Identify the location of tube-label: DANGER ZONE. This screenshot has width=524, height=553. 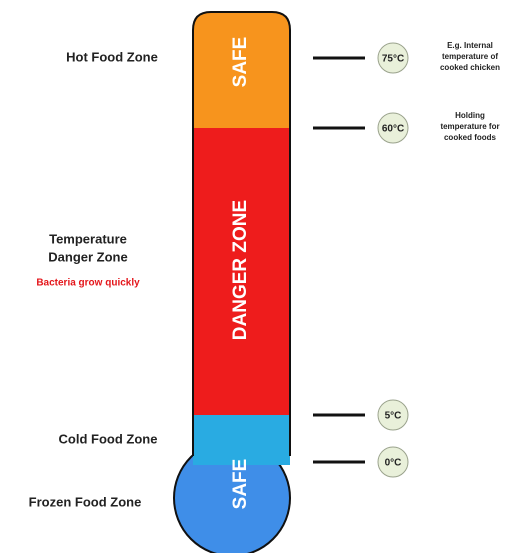
(240, 270).